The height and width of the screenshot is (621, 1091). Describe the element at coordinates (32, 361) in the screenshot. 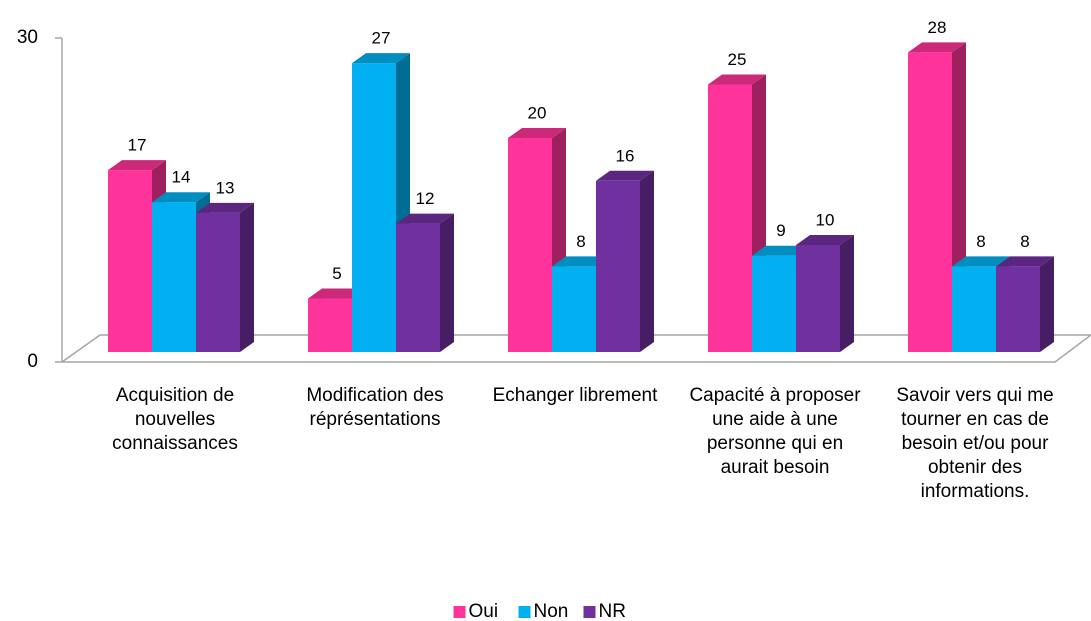

I see `y-tick-label: 0` at that location.